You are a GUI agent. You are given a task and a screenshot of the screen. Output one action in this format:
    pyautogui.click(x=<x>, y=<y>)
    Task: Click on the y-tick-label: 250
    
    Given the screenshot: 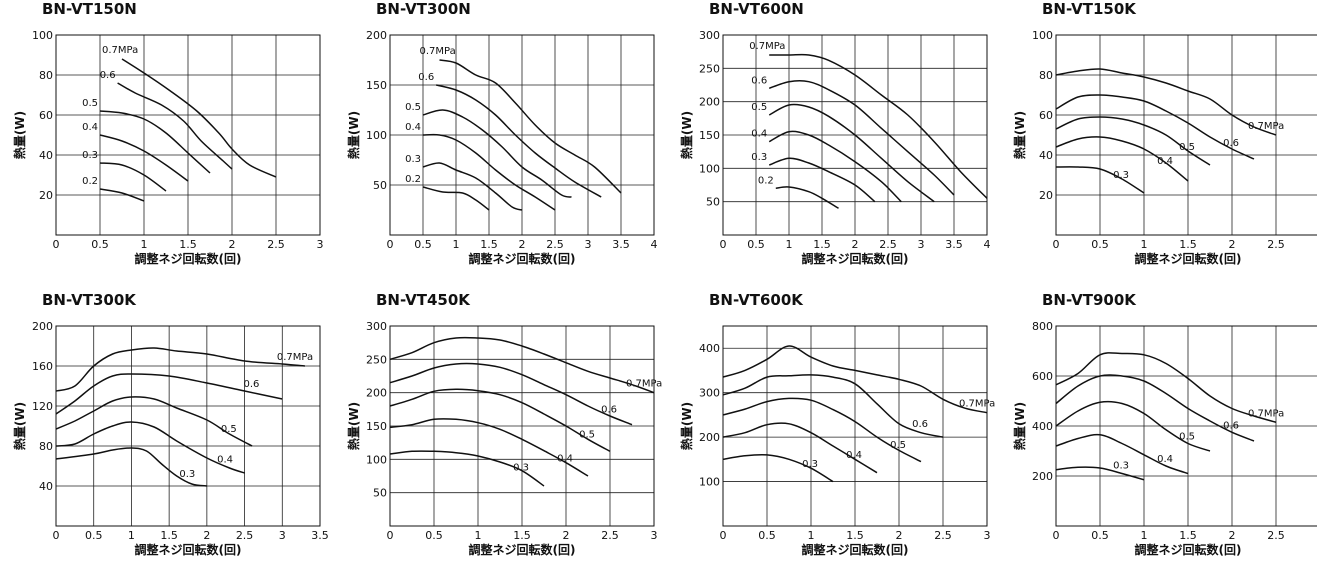 What is the action you would take?
    pyautogui.click(x=709, y=68)
    